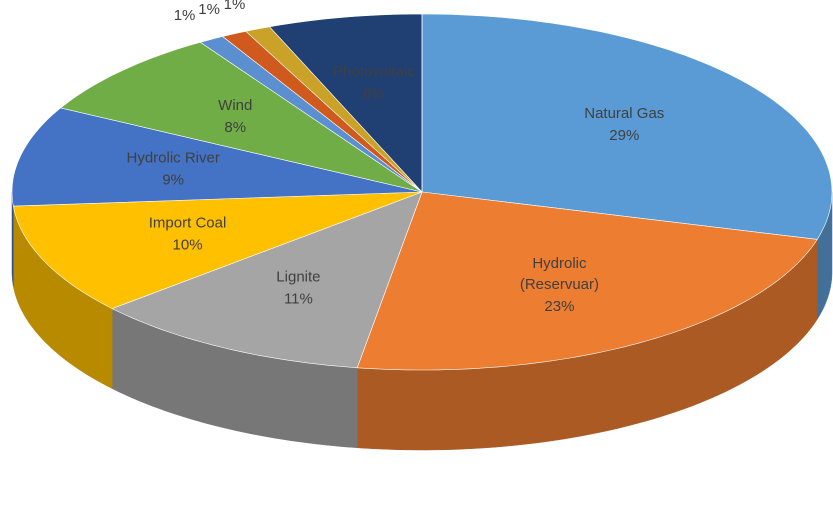  What do you see at coordinates (173, 168) in the screenshot?
I see `slice-label: Hydrolic River 9%` at bounding box center [173, 168].